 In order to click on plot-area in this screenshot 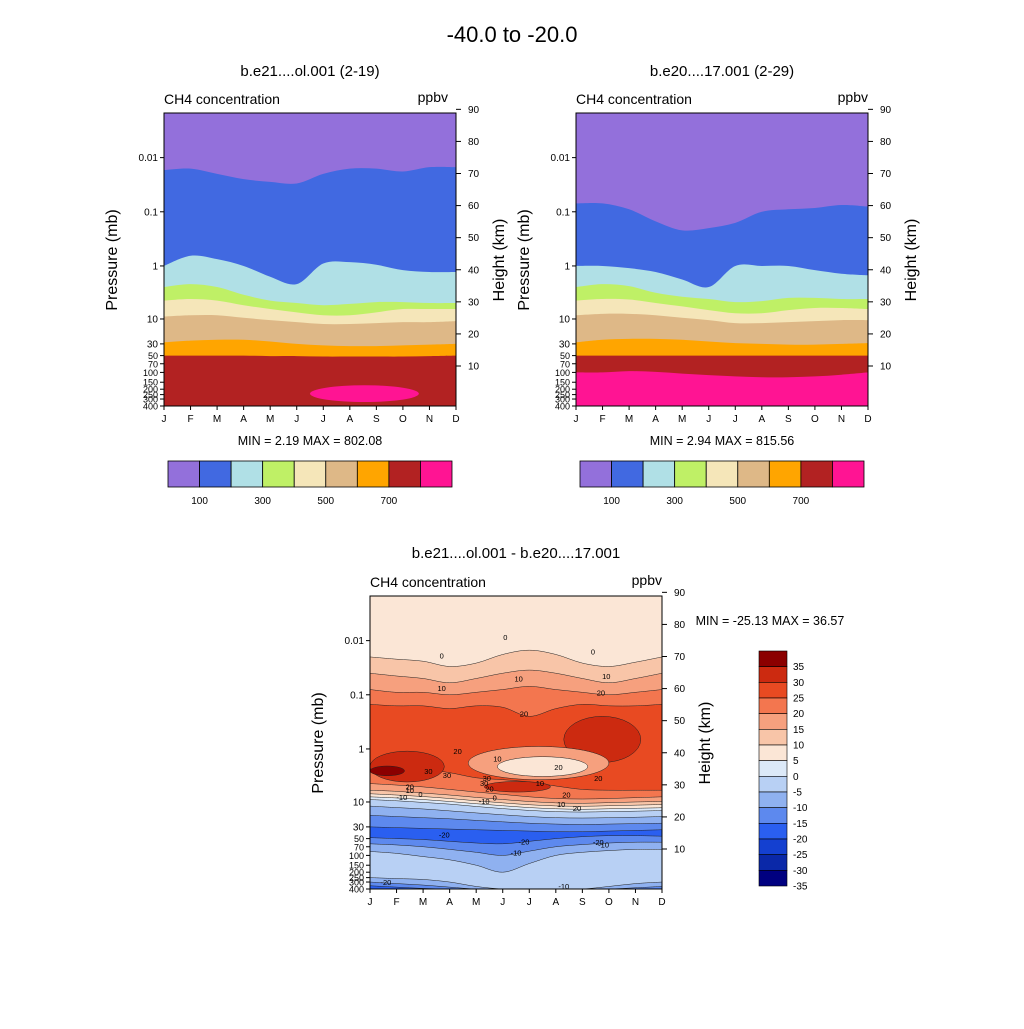, I will do `click(310, 259)`.